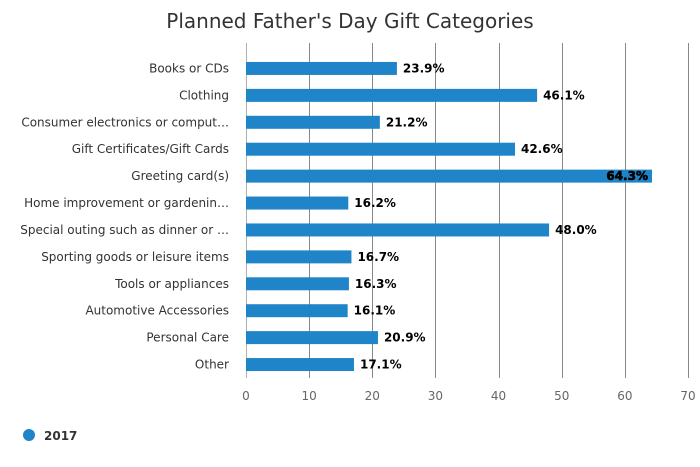  I want to click on x-tick-label: 40, so click(498, 396).